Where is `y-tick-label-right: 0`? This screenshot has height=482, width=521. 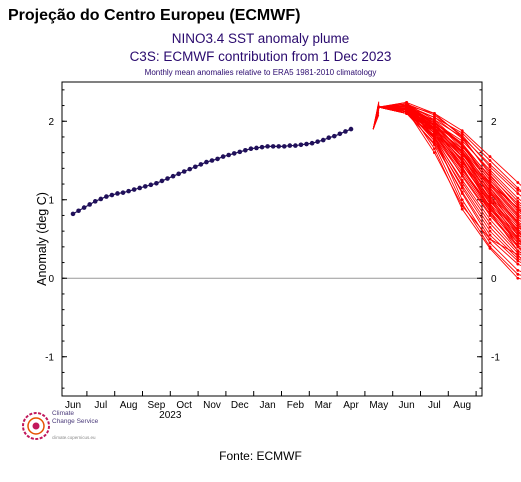
y-tick-label-right: 0 is located at coordinates (494, 279).